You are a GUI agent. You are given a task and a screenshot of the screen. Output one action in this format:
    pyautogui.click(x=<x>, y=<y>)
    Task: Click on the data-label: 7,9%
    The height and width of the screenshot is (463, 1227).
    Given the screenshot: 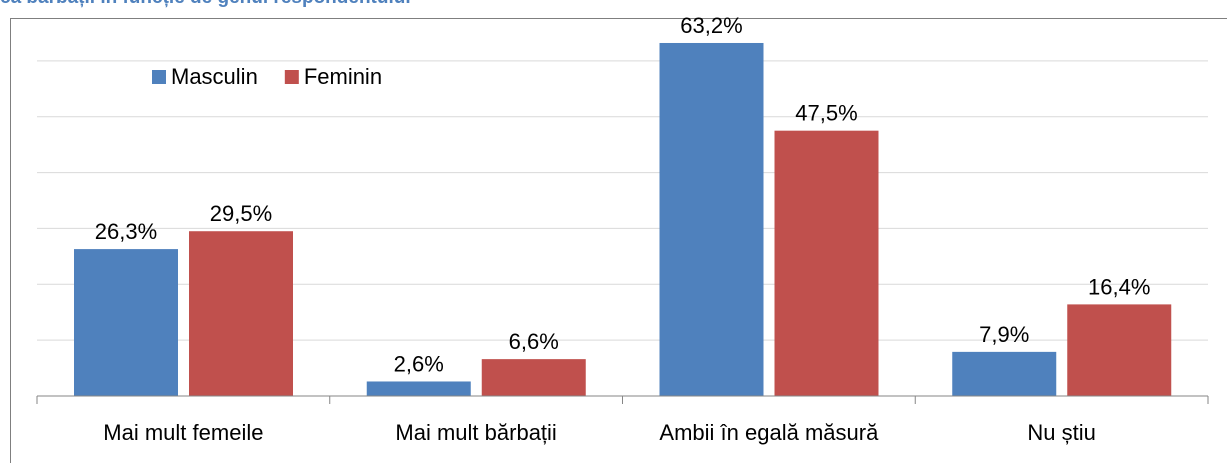 What is the action you would take?
    pyautogui.click(x=1004, y=334)
    